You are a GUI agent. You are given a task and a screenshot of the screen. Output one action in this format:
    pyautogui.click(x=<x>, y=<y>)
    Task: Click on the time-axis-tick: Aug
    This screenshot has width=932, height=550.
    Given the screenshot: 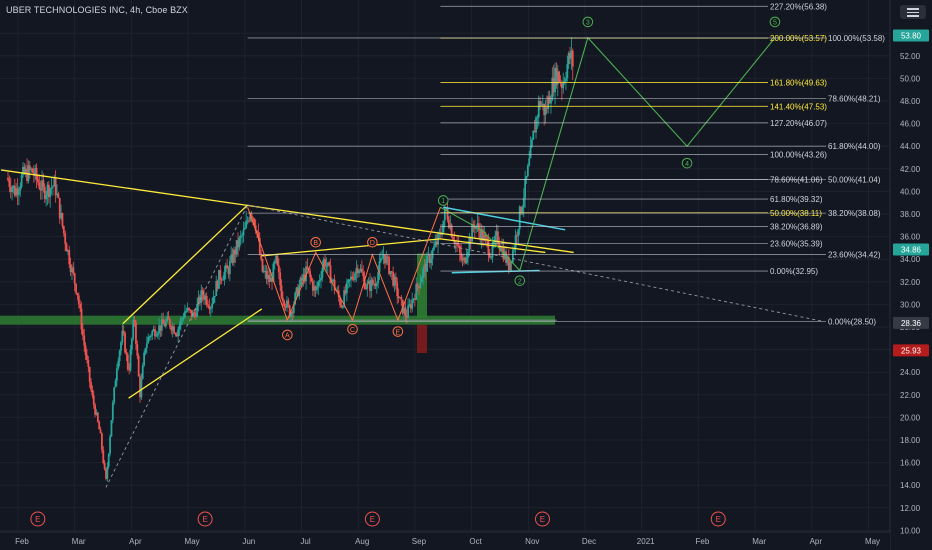 What is the action you would take?
    pyautogui.click(x=362, y=541)
    